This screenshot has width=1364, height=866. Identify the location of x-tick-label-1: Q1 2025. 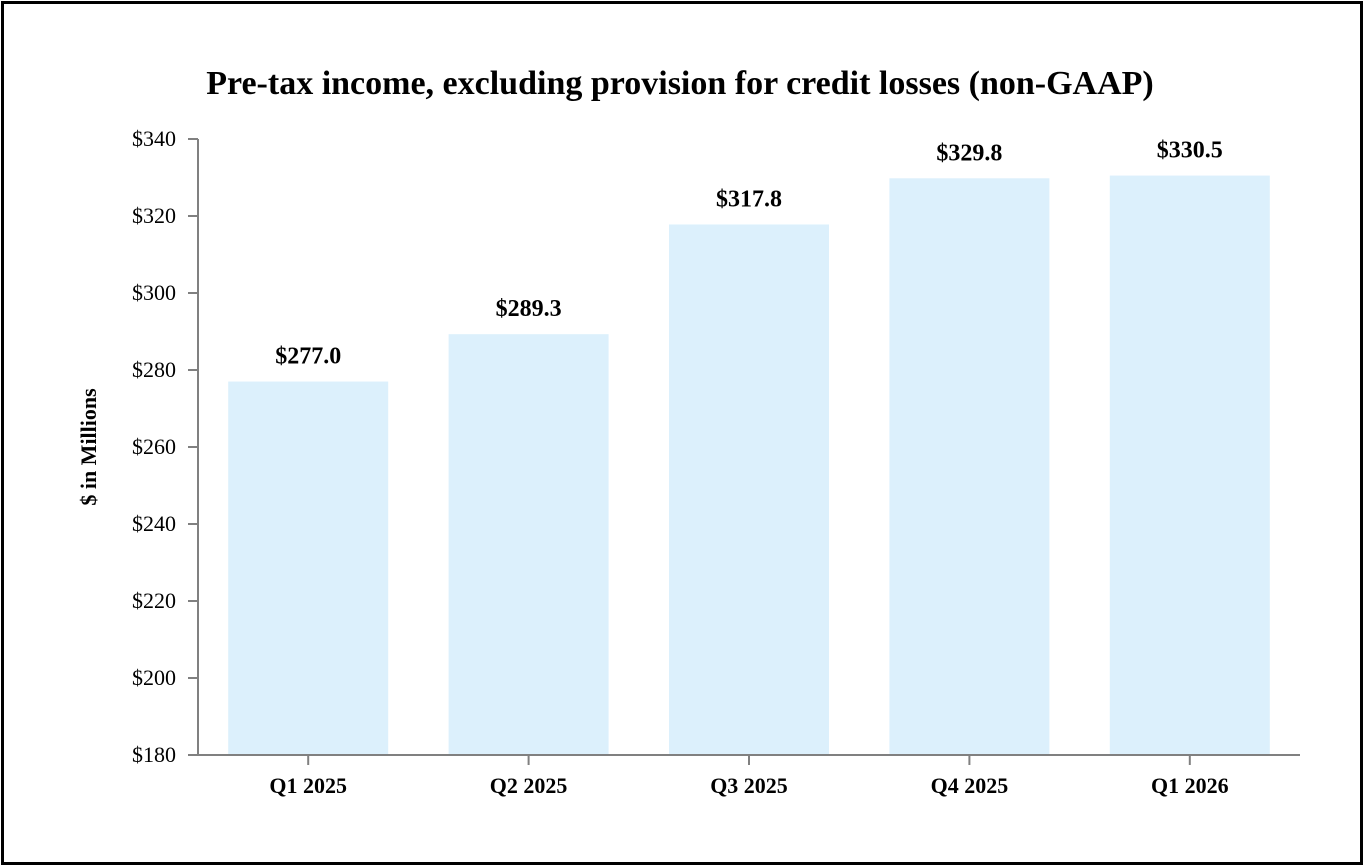
(308, 785).